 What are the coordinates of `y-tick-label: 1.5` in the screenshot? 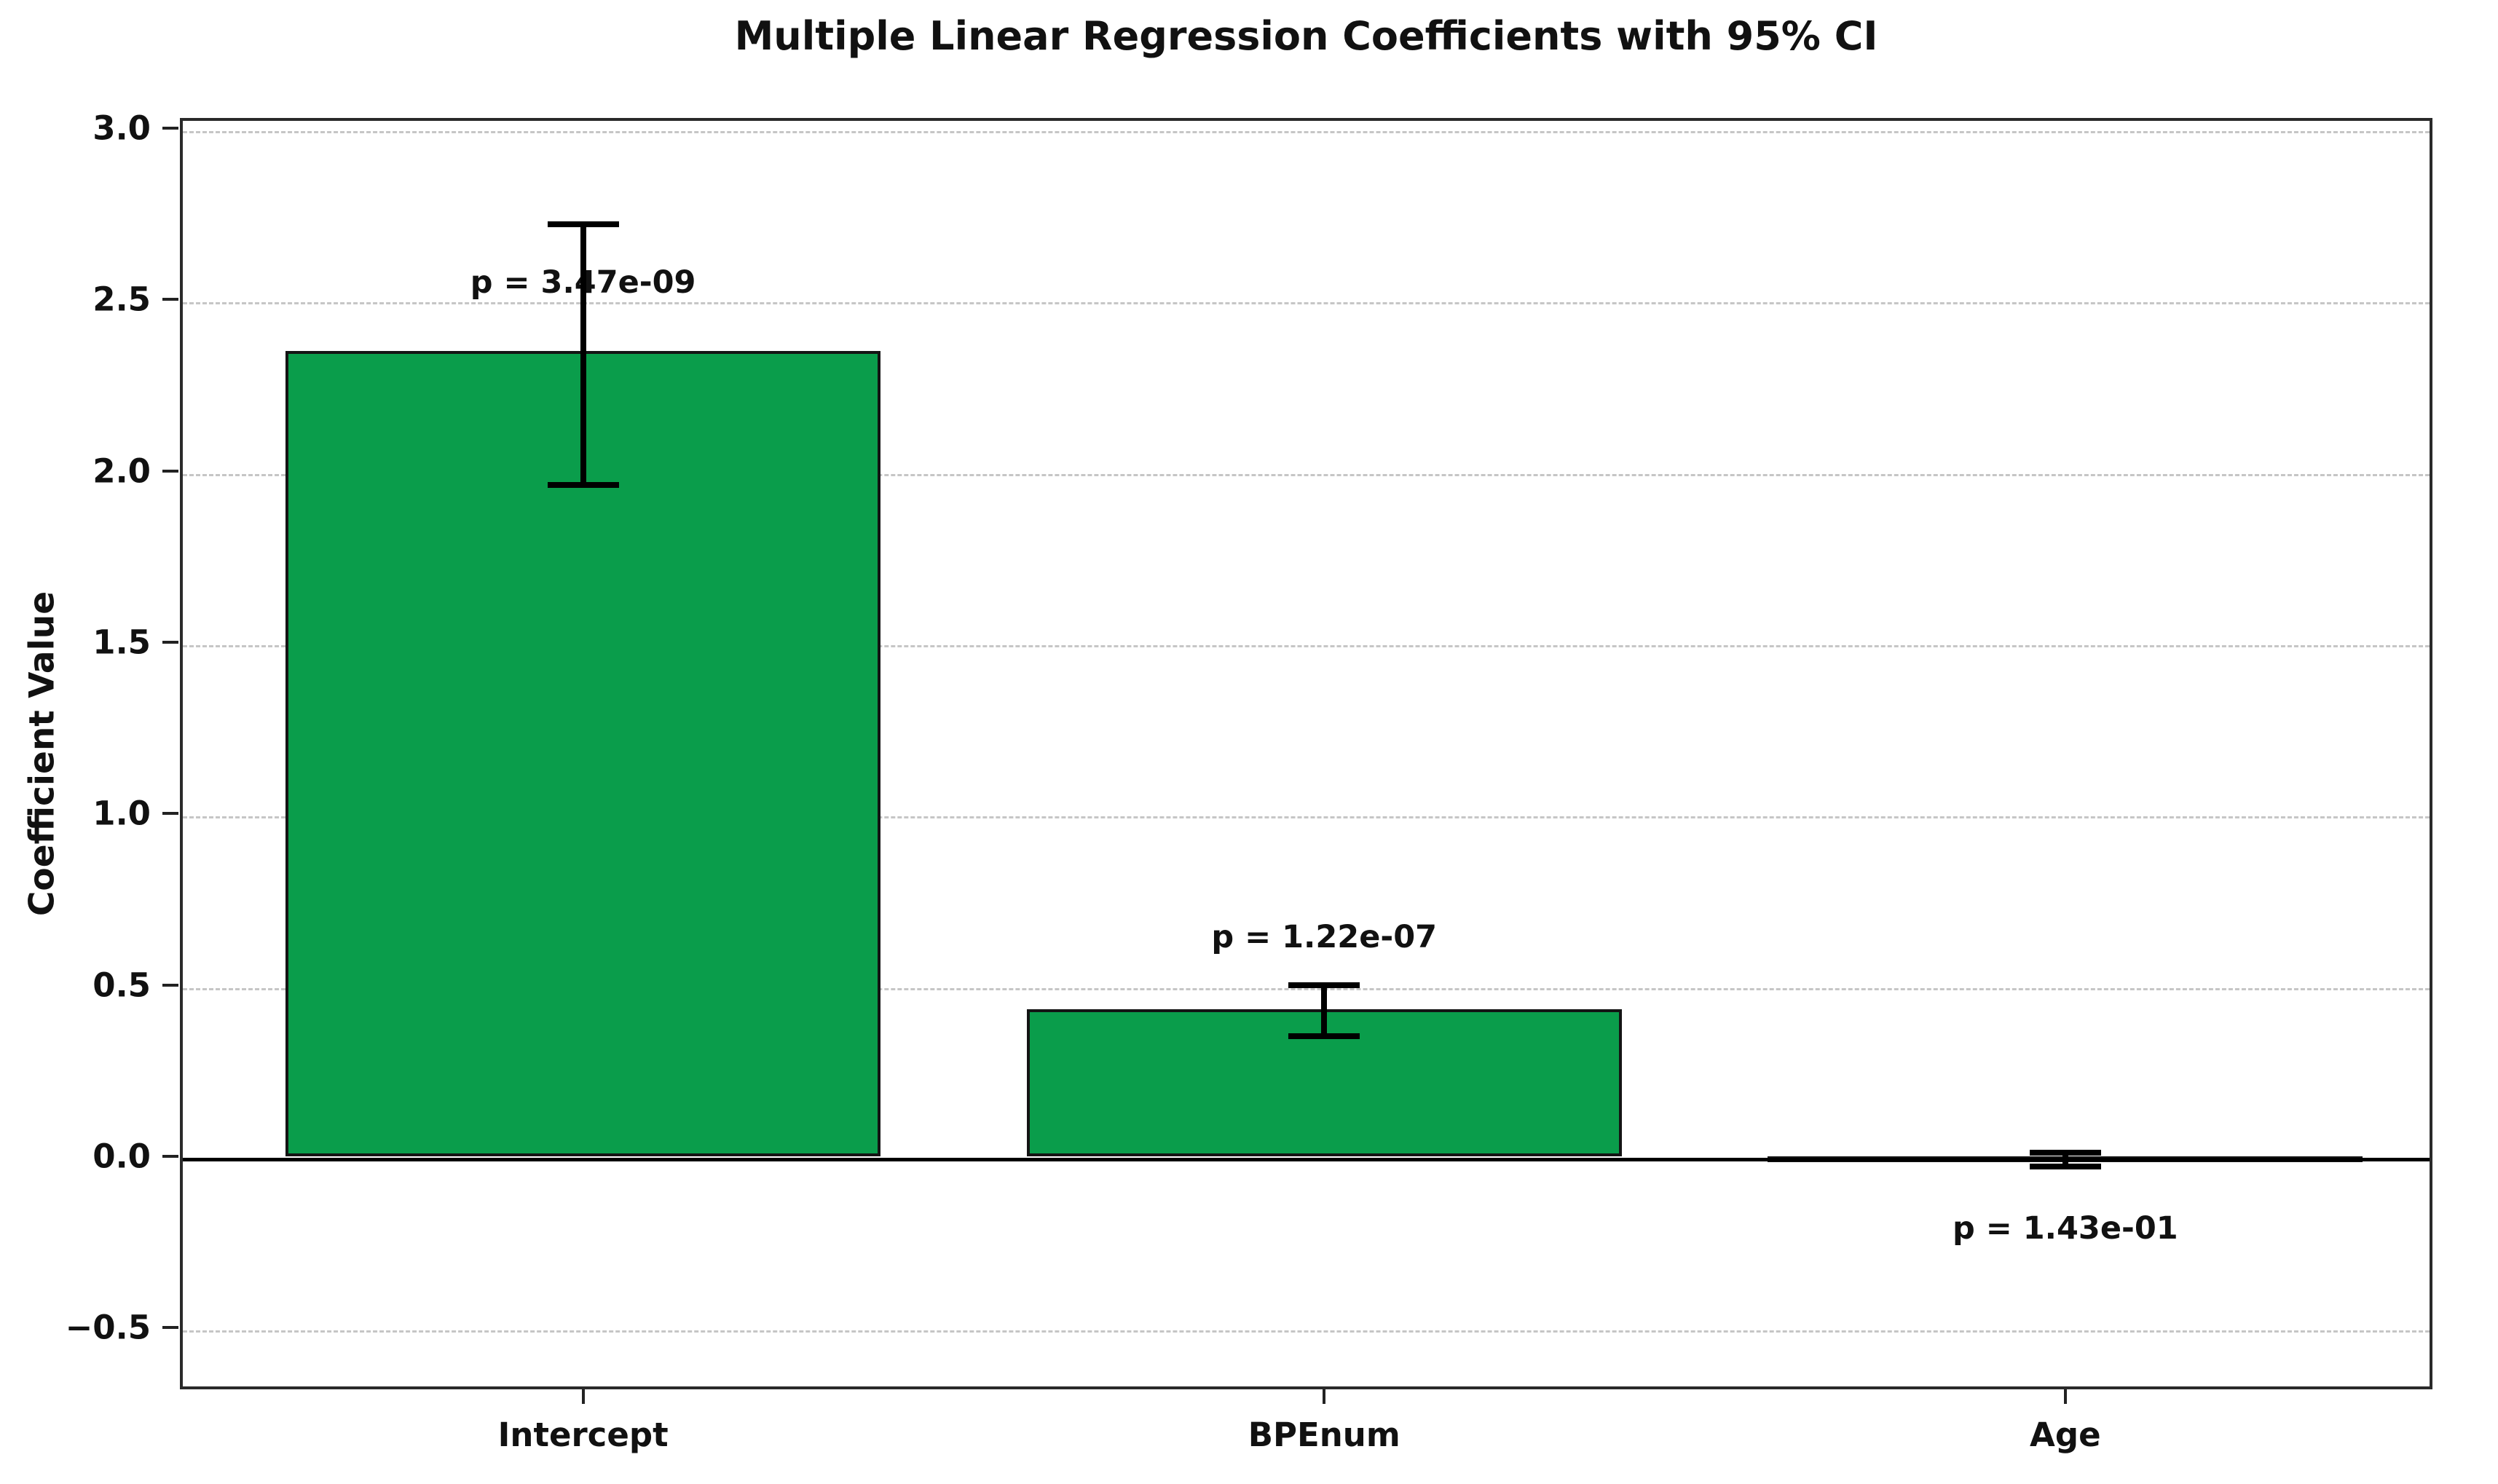 It's located at (121, 642).